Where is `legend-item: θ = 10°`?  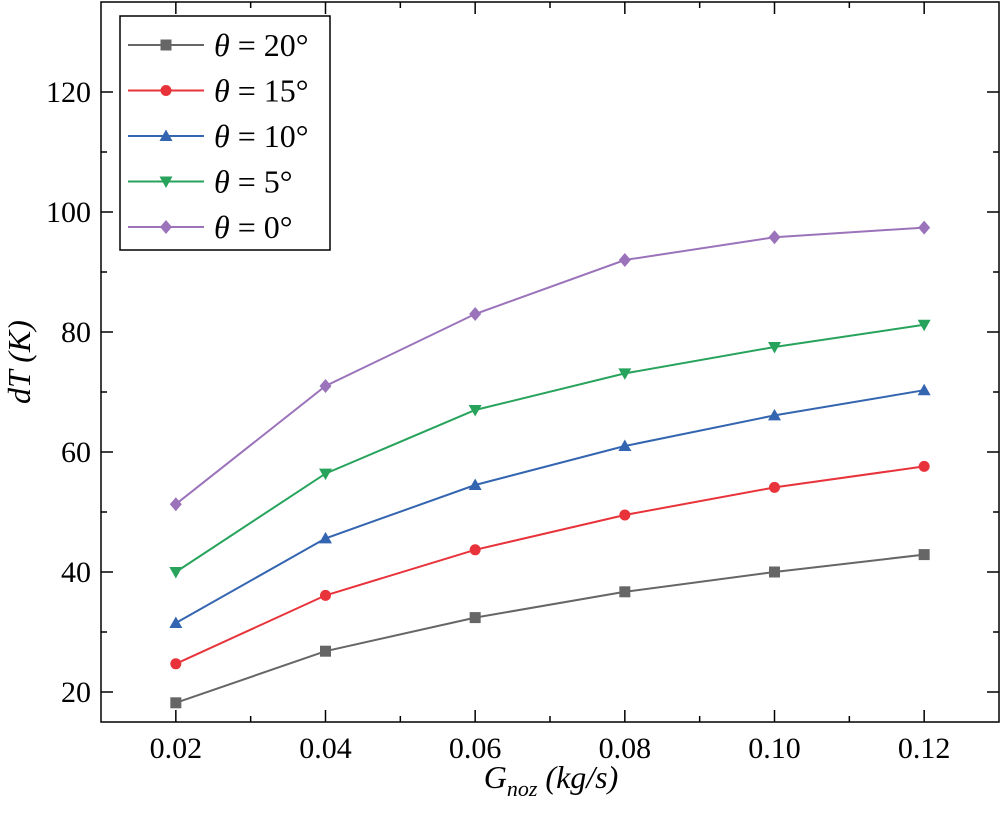
legend-item: θ = 10° is located at coordinates (218, 136).